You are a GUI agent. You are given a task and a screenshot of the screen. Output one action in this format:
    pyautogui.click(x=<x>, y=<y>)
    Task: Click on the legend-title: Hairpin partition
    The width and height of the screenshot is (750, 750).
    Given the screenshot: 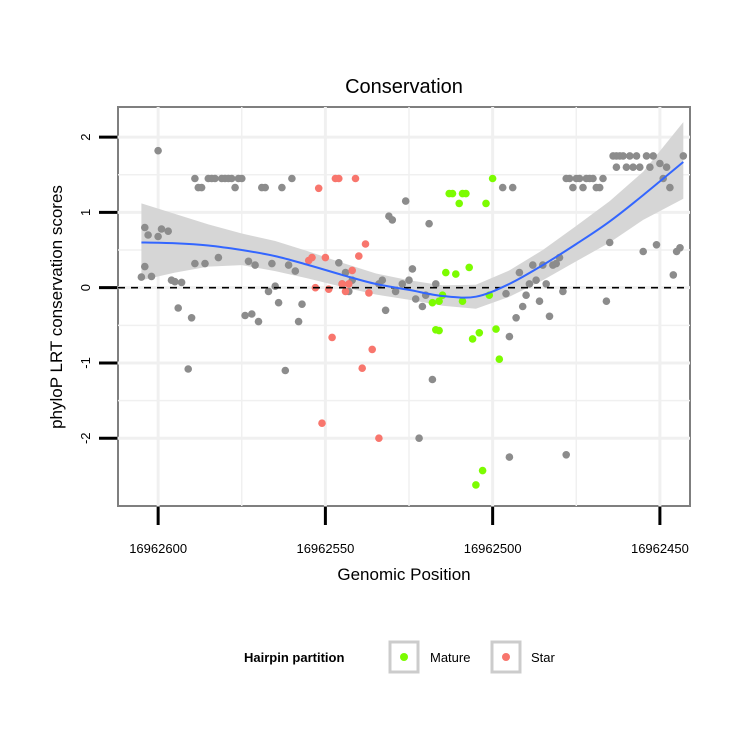 What is the action you would take?
    pyautogui.click(x=294, y=657)
    